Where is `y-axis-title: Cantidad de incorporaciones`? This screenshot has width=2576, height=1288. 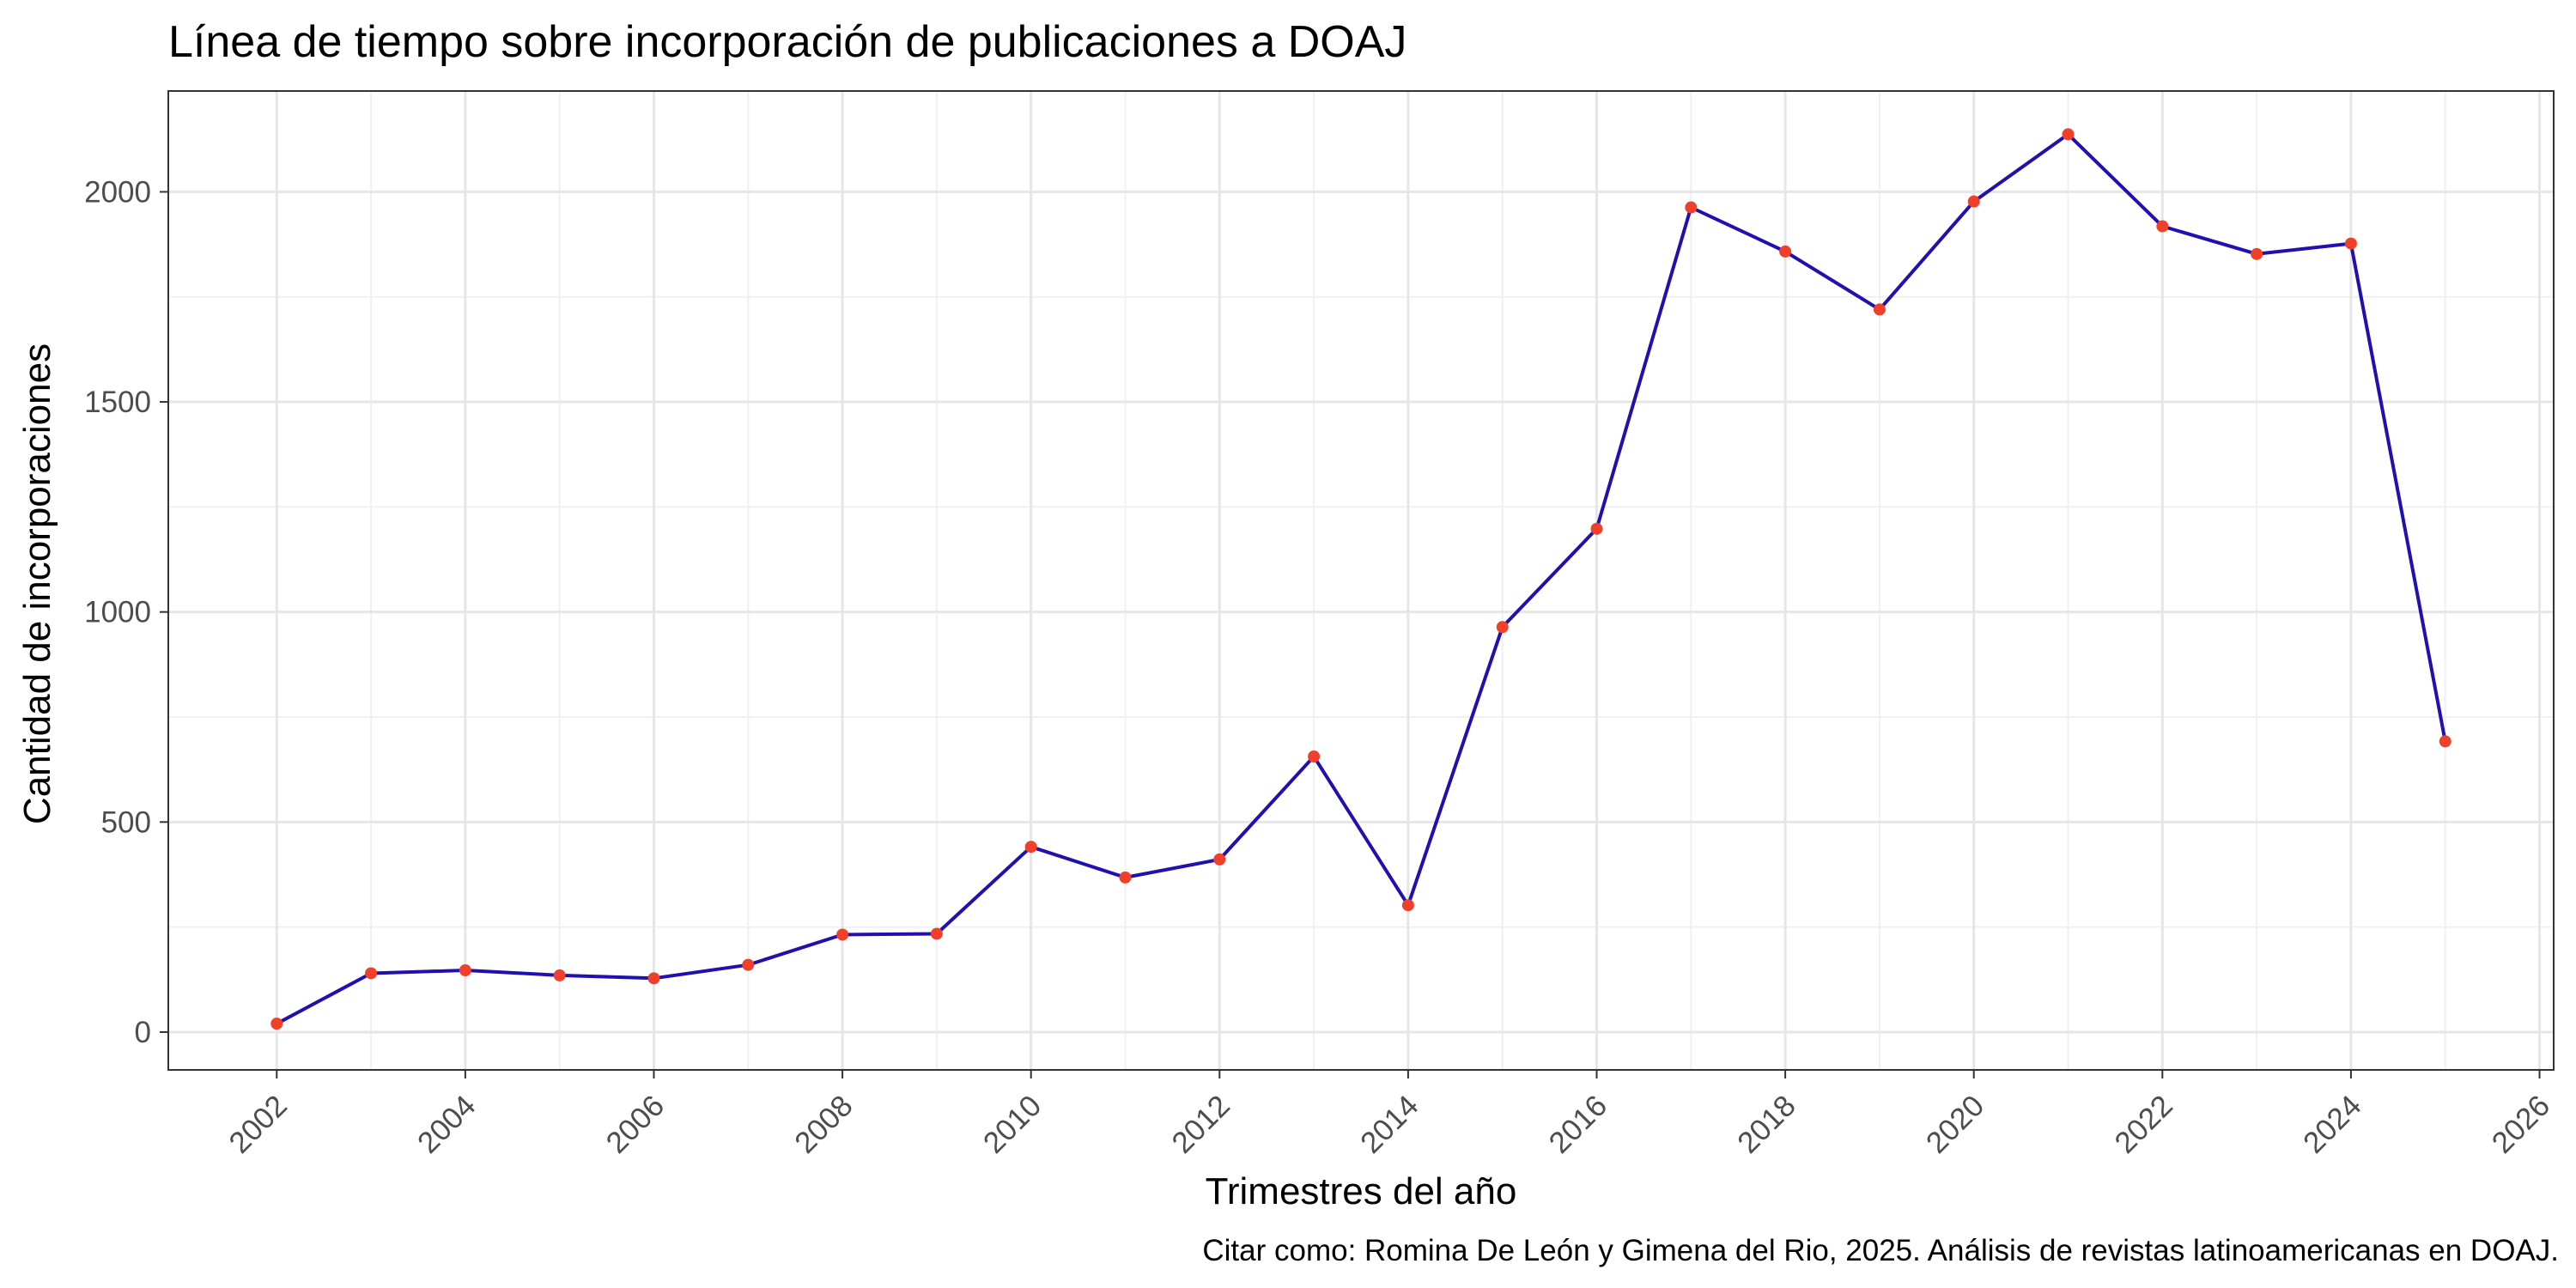 y-axis-title: Cantidad de incorporaciones is located at coordinates (37, 583).